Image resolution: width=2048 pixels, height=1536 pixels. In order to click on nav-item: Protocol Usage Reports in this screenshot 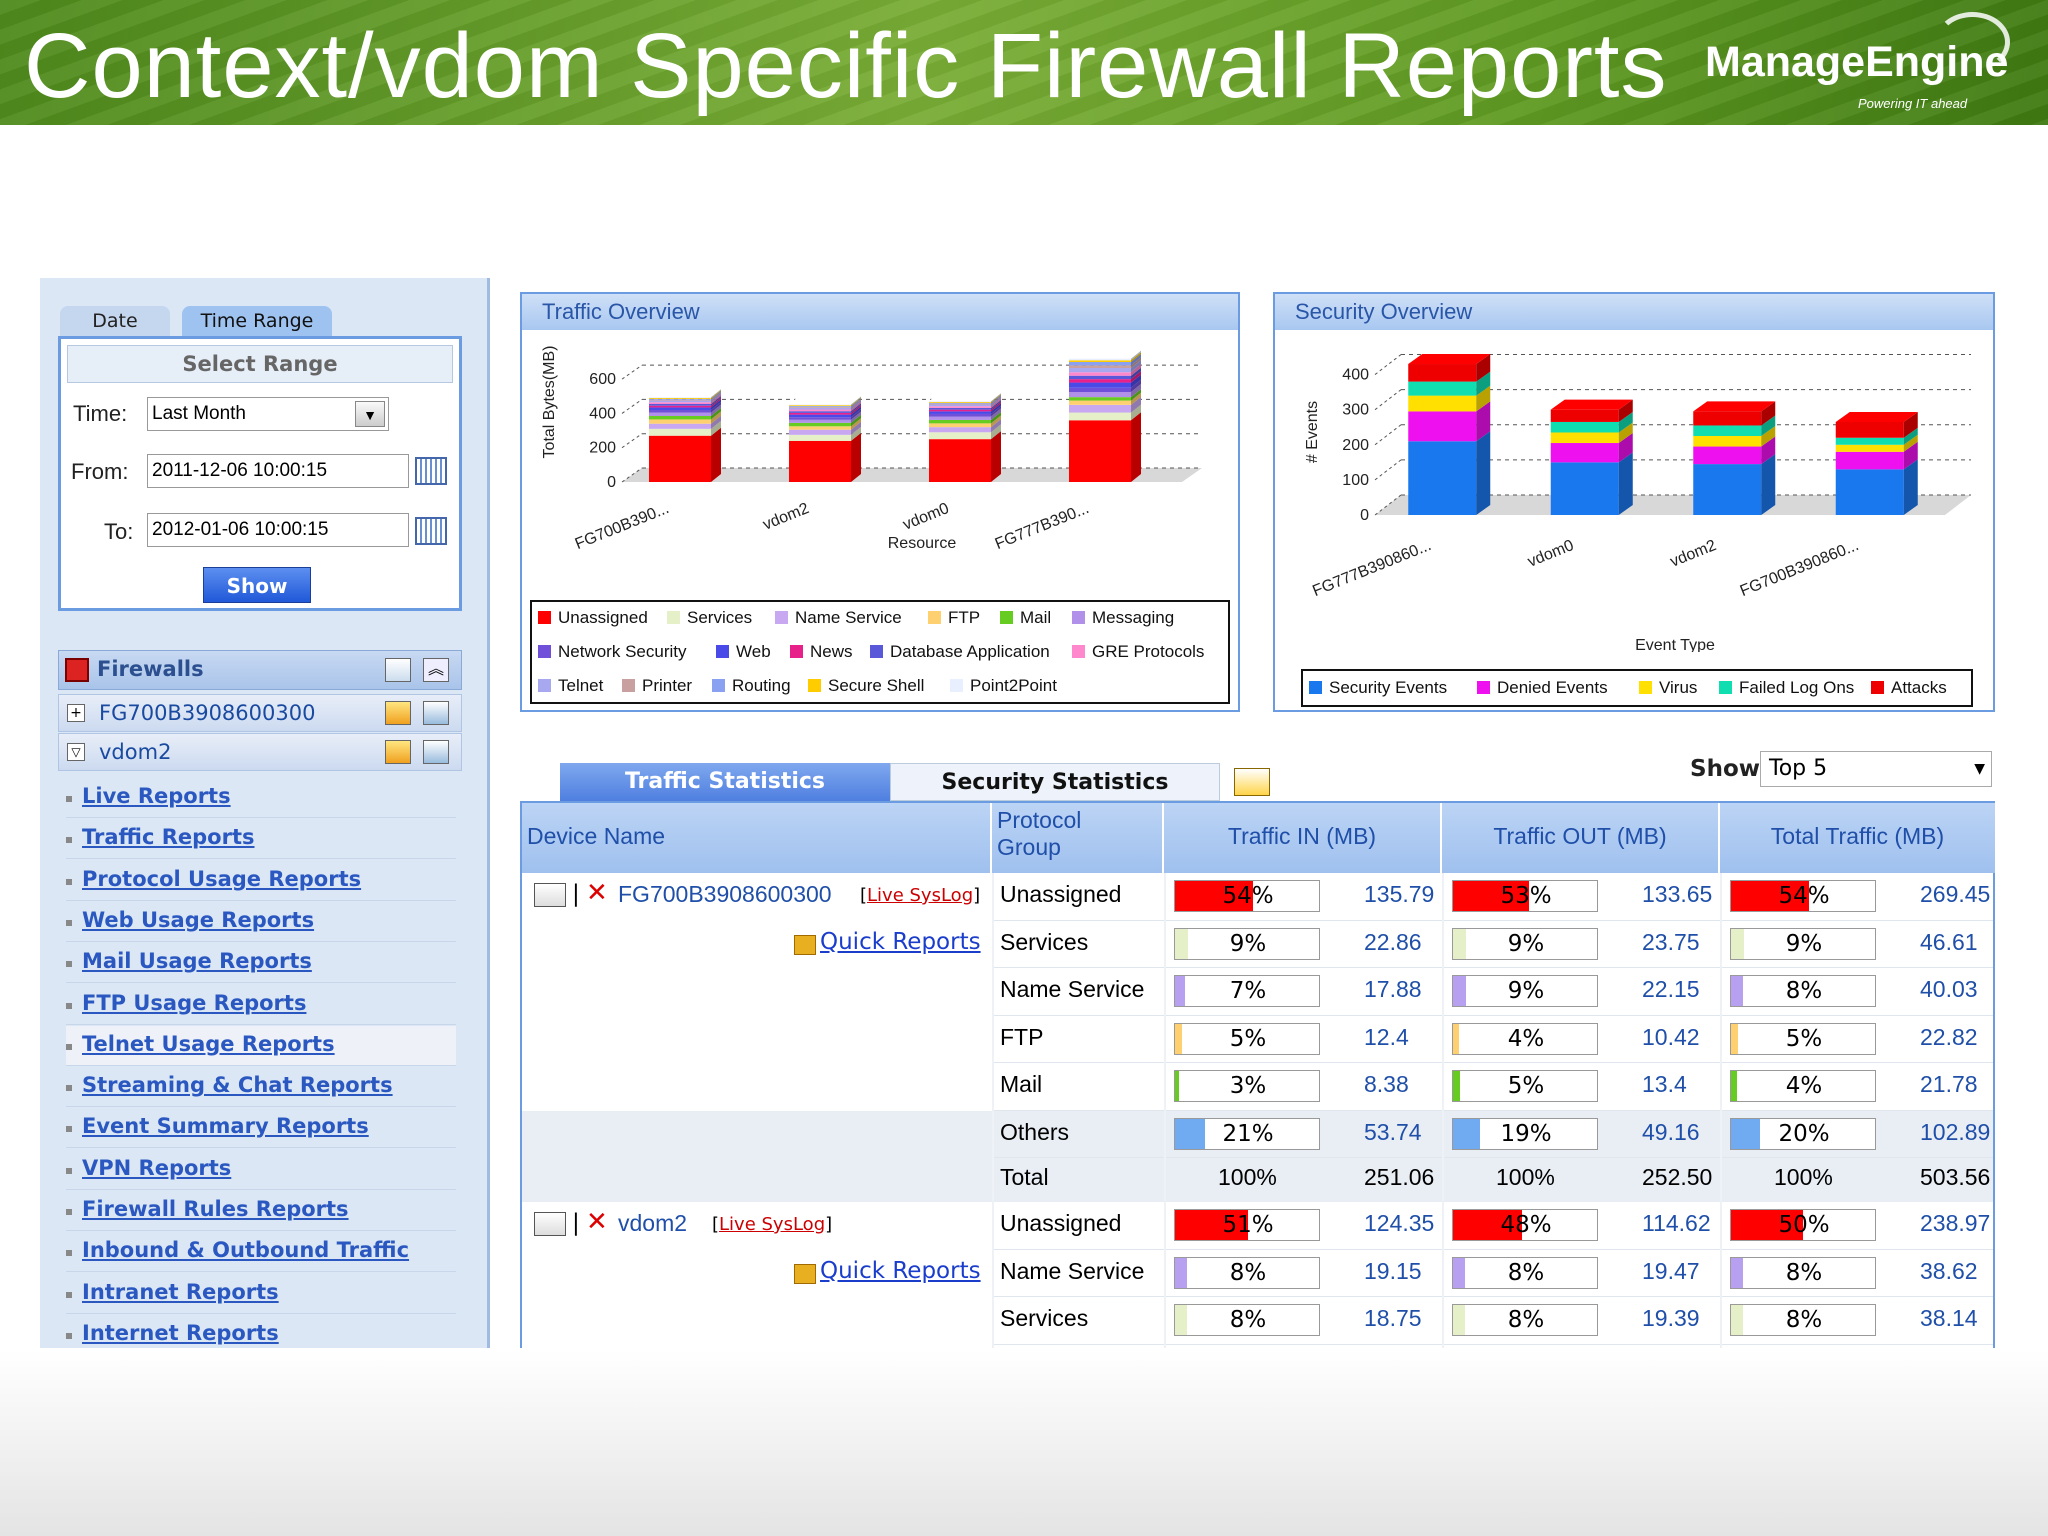, I will do `click(261, 881)`.